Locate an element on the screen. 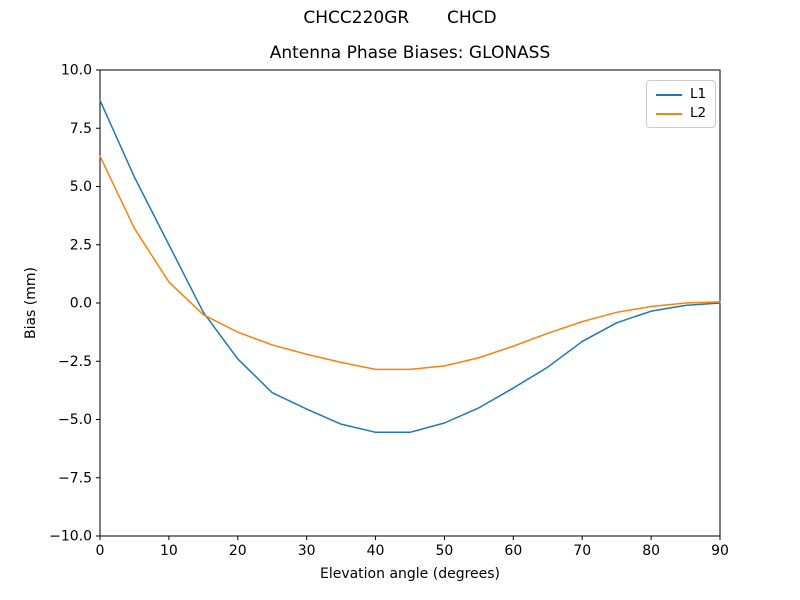 This screenshot has width=800, height=600. x-tick-label: 80 is located at coordinates (651, 551).